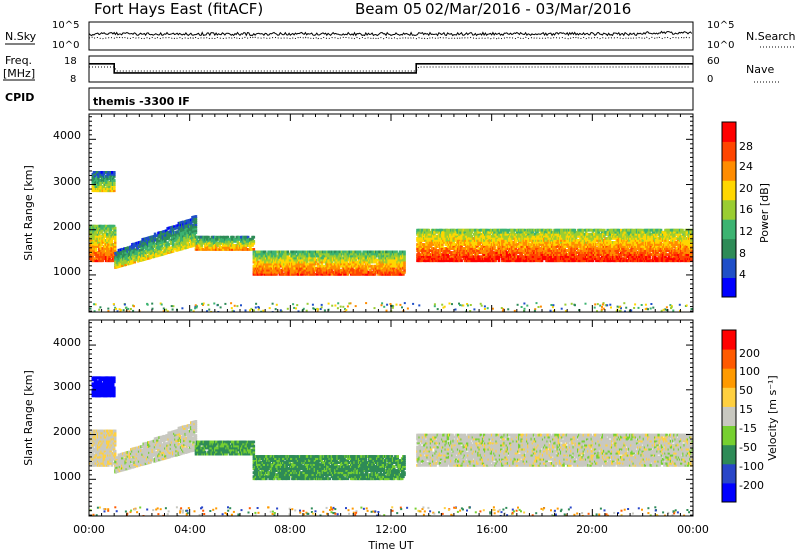 The width and height of the screenshot is (800, 554). I want to click on nave-tick-low: 0, so click(710, 79).